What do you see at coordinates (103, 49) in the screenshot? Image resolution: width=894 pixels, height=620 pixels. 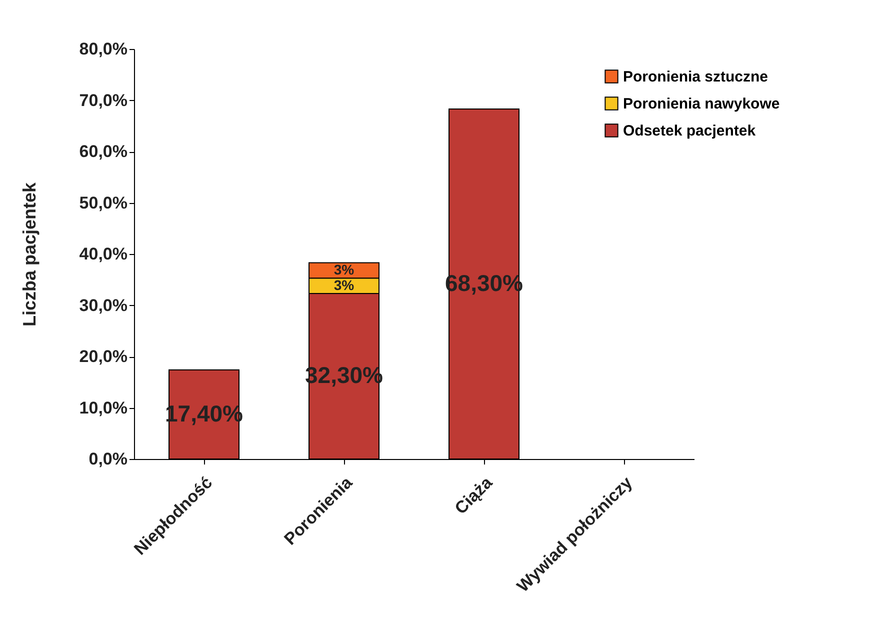 I see `y-tick-label: 80,0%` at bounding box center [103, 49].